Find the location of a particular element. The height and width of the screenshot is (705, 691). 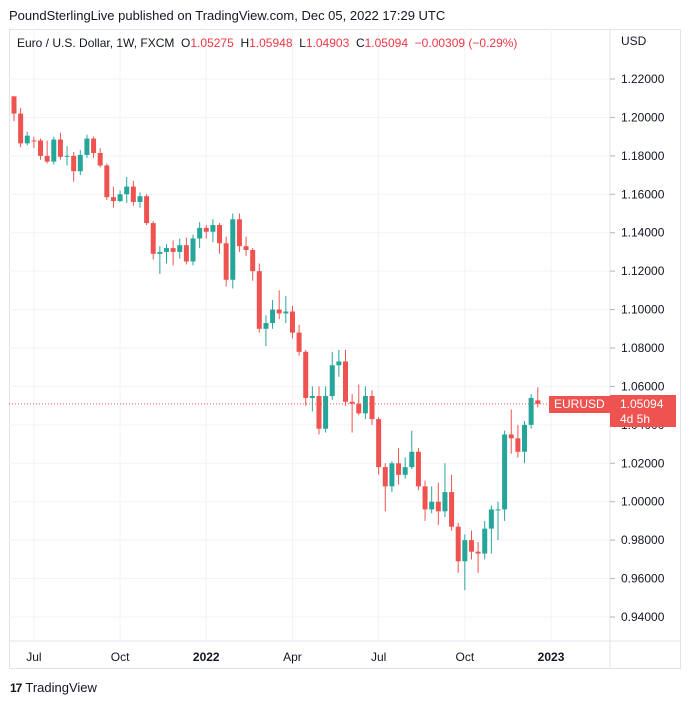

change-value: −0.00309 (−0.29%) is located at coordinates (466, 43).